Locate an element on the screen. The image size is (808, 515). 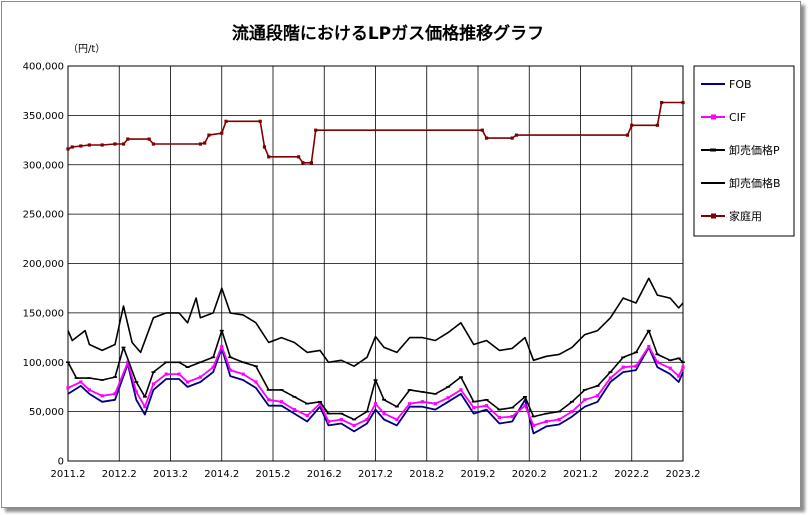
legend: FOB CIF 卸売価格P 卸売価格B 家庭用 is located at coordinates (744, 151).